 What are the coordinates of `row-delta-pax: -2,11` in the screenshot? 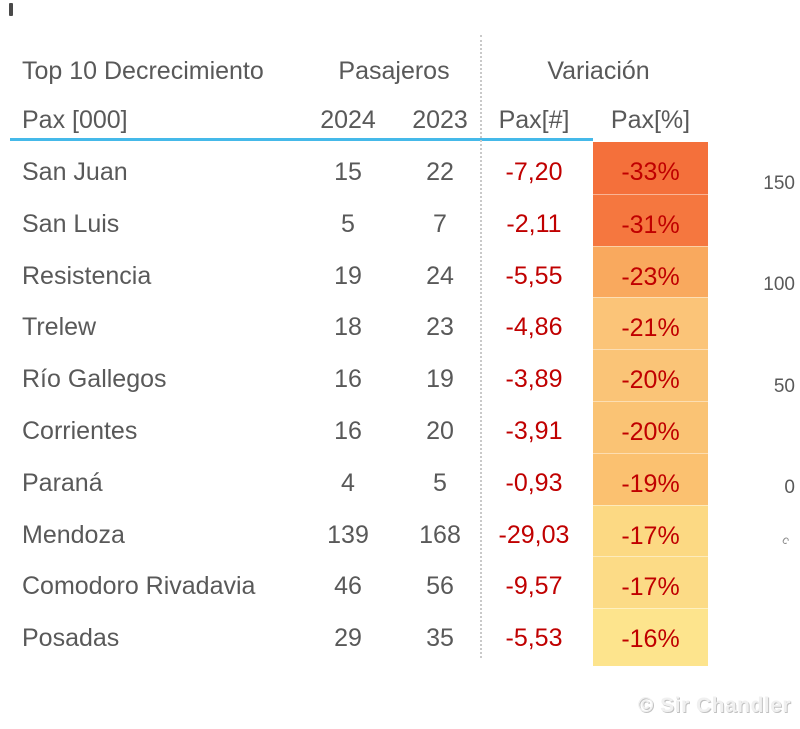 It's located at (534, 223).